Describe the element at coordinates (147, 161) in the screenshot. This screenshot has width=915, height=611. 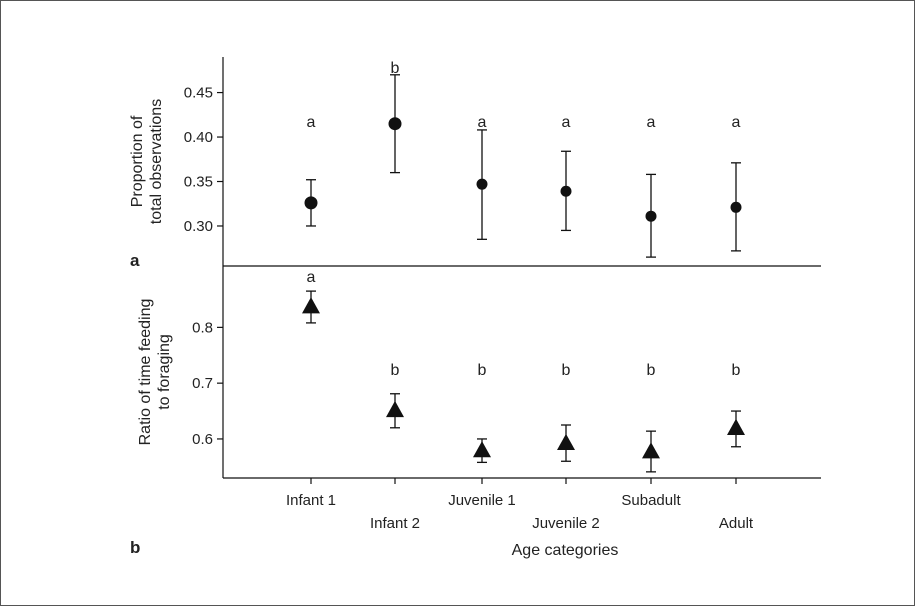
I see `y-axis-title: Proportion of total observations` at that location.